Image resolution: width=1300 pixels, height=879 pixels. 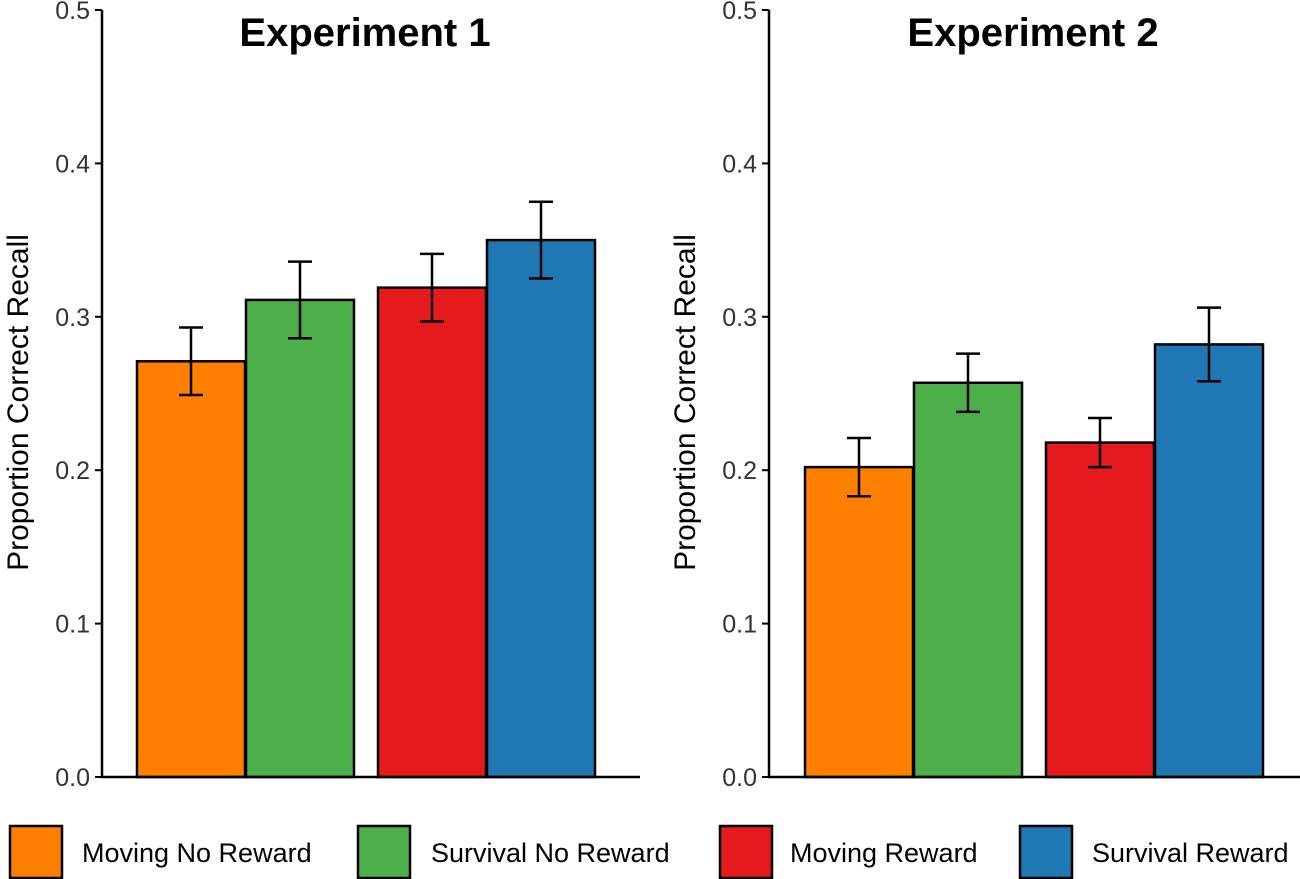 What do you see at coordinates (1190, 853) in the screenshot?
I see `legend-label: Survival Reward` at bounding box center [1190, 853].